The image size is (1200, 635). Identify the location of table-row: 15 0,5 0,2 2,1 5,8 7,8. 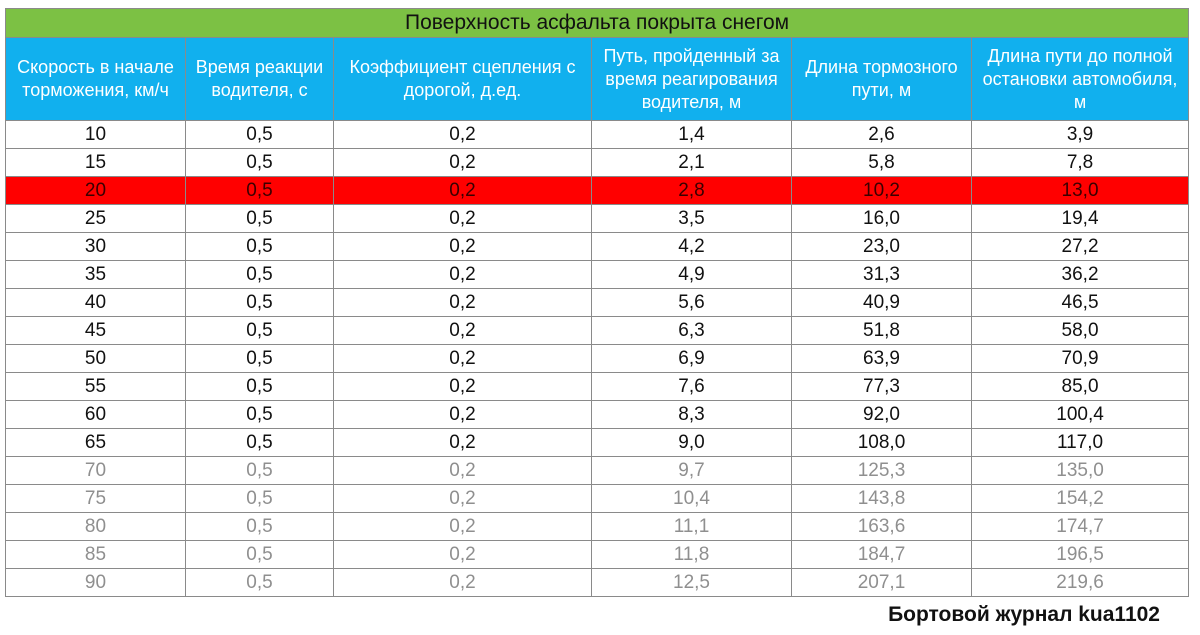
(597, 162).